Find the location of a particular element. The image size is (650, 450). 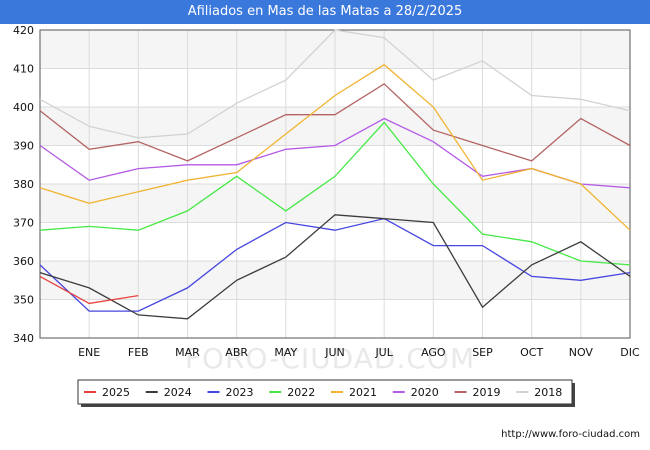

y-tick-label: 360 is located at coordinates (23, 261).